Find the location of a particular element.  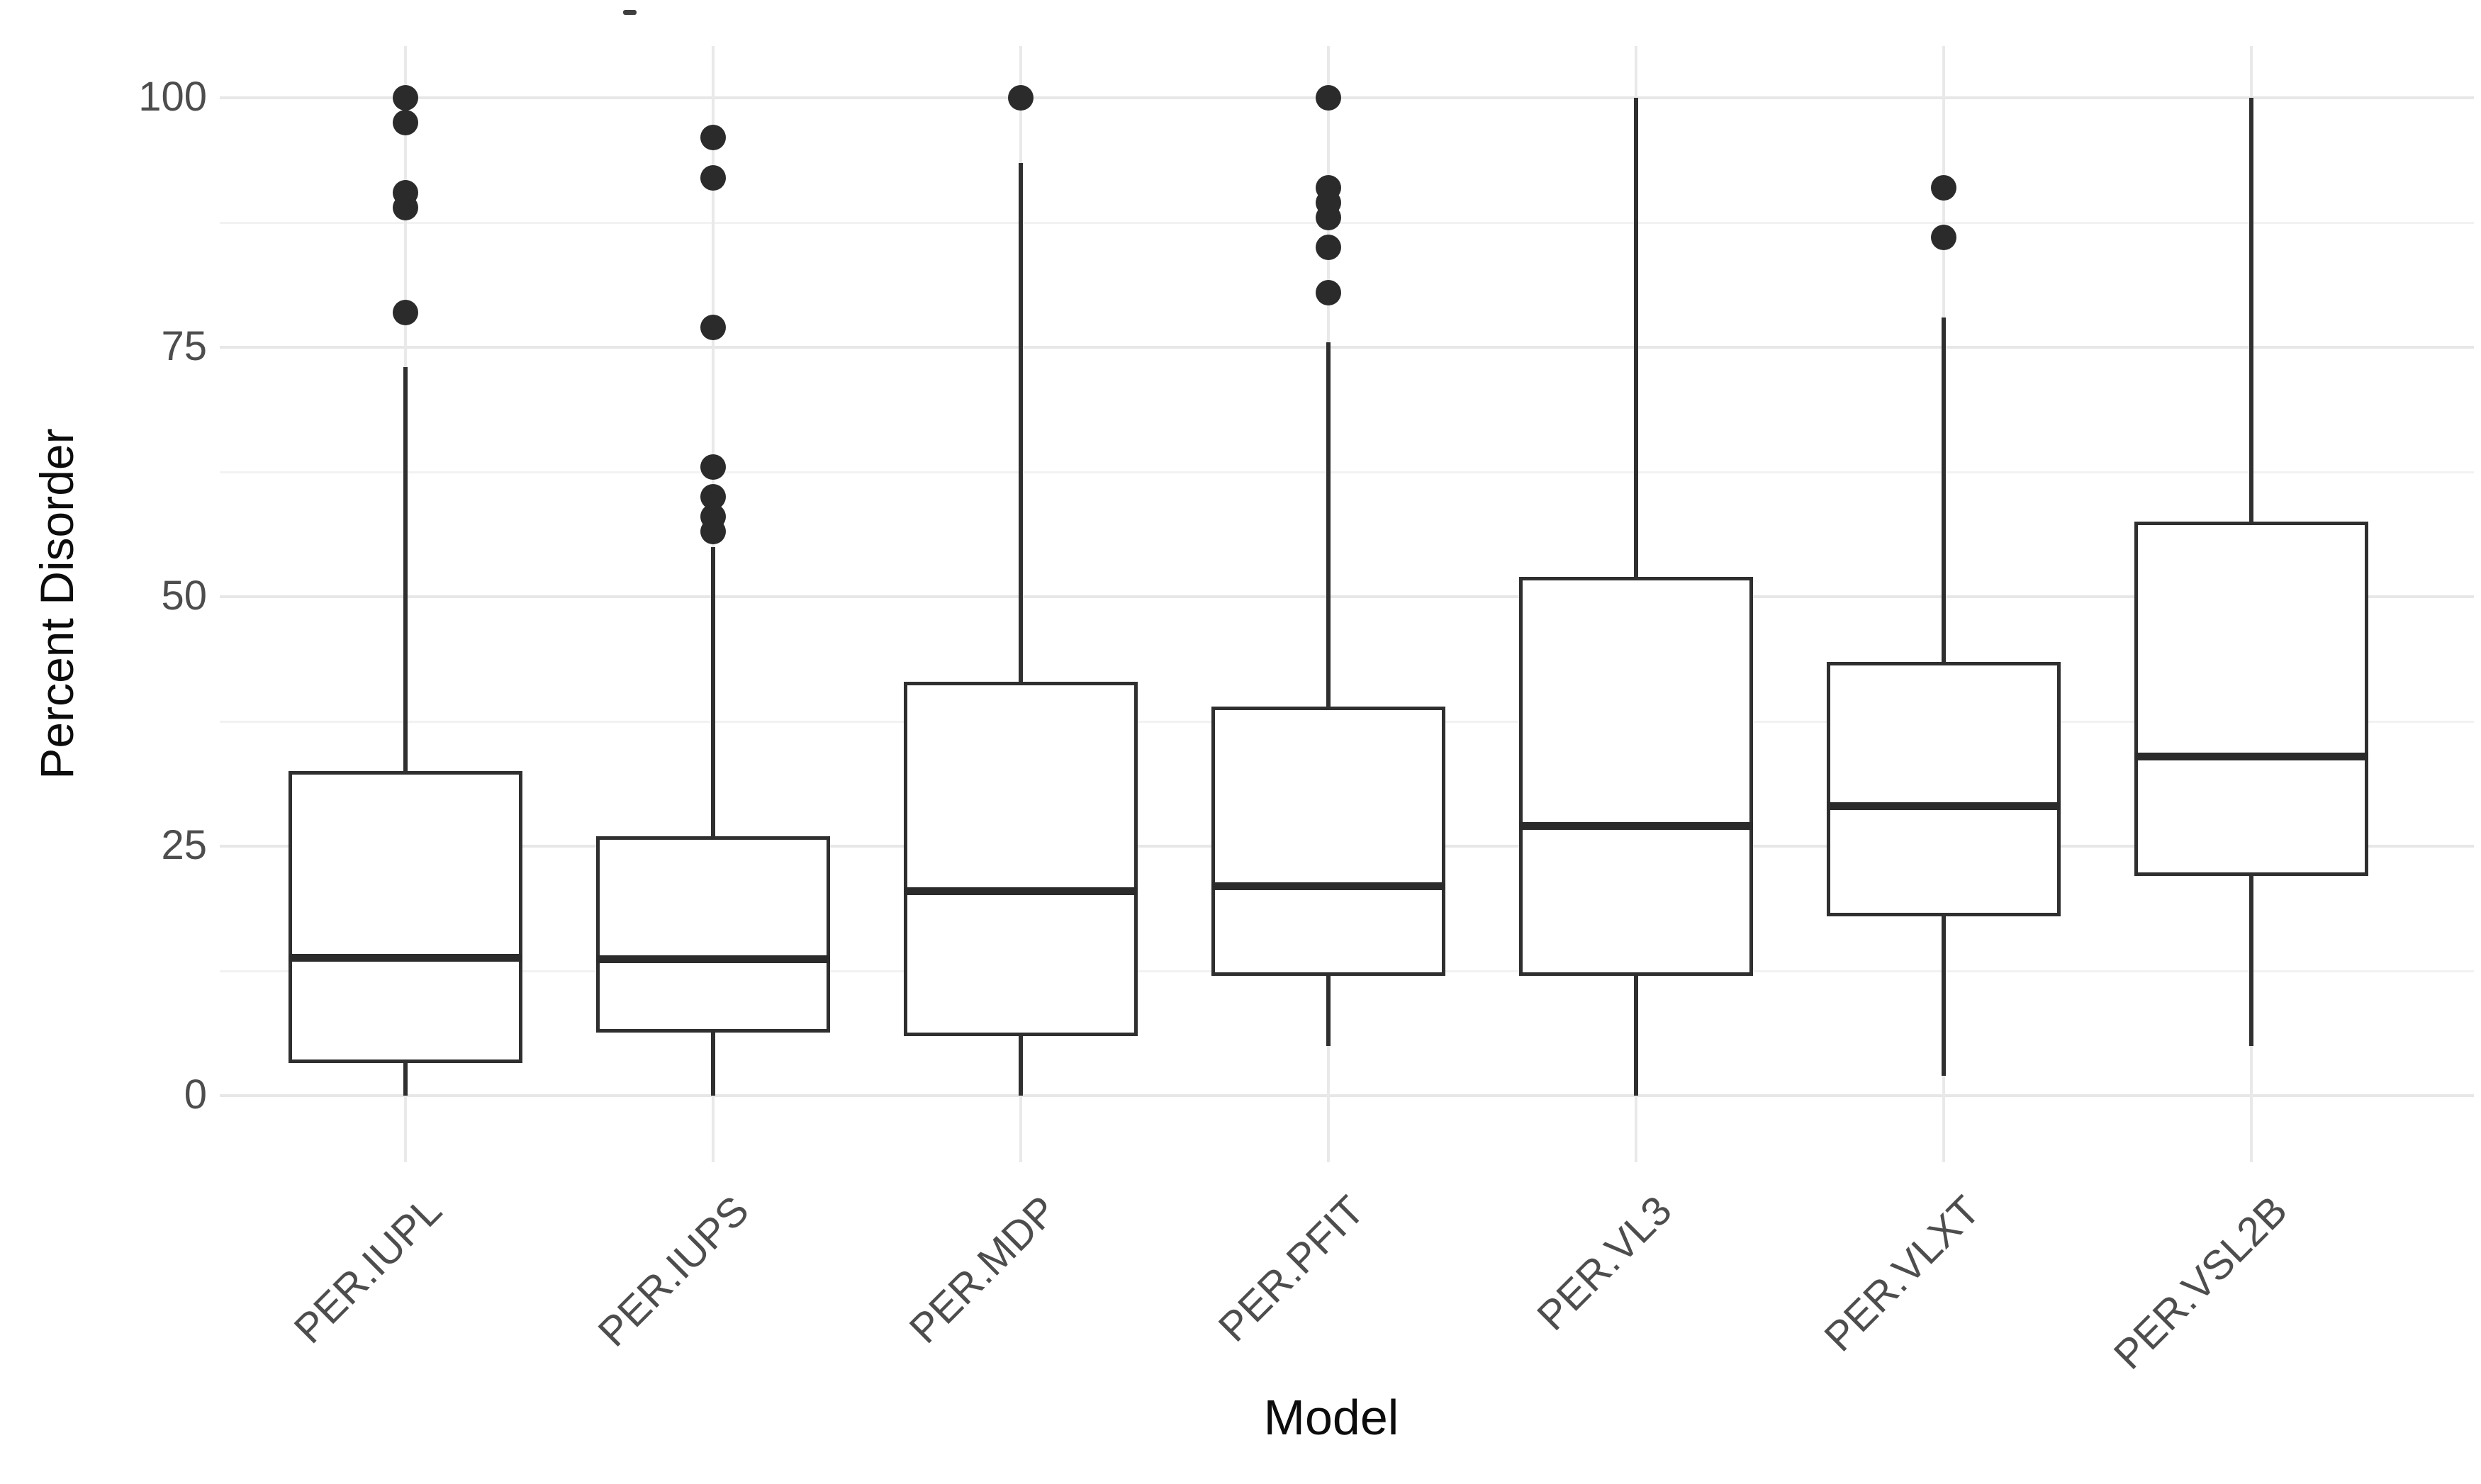

y-axis-title: Percent Disorder is located at coordinates (56, 604).